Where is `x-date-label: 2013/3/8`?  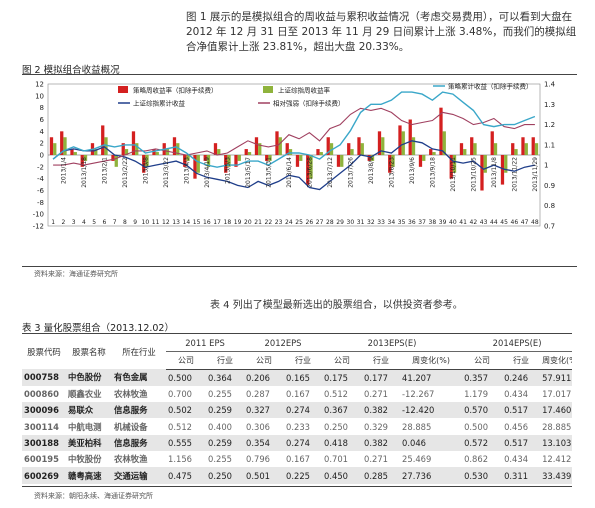 x-date-label: 2013/3/8 is located at coordinates (145, 170).